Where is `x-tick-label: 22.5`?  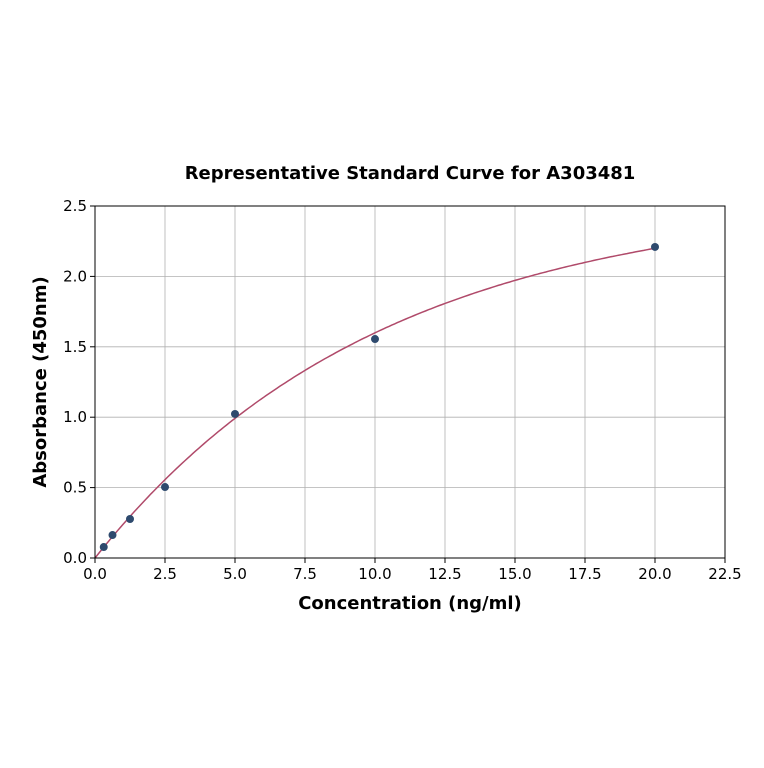 x-tick-label: 22.5 is located at coordinates (724, 574).